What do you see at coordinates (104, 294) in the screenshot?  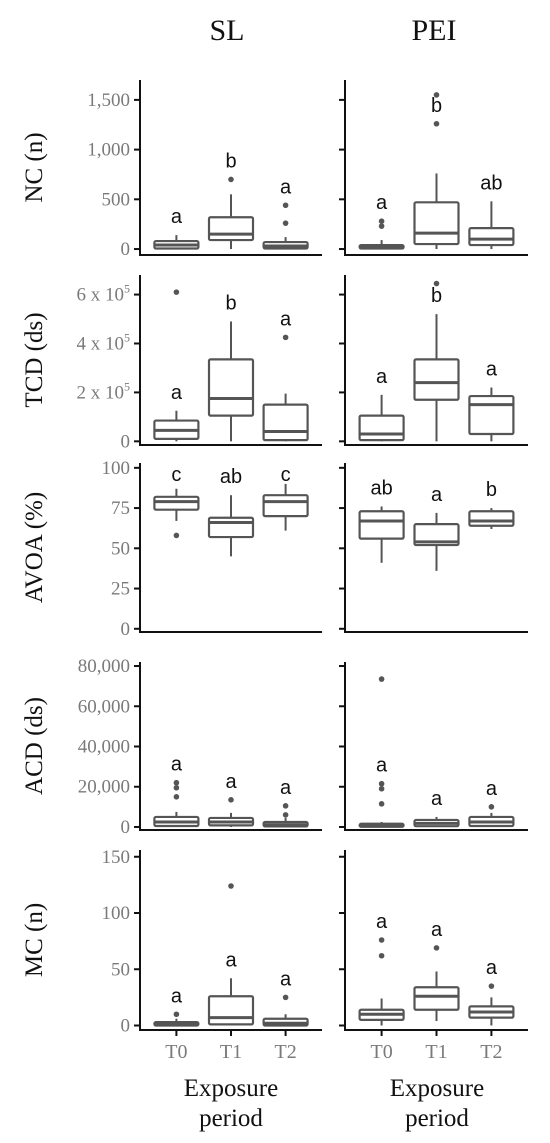 I see `y-tick-label: 6 x 10⁵` at bounding box center [104, 294].